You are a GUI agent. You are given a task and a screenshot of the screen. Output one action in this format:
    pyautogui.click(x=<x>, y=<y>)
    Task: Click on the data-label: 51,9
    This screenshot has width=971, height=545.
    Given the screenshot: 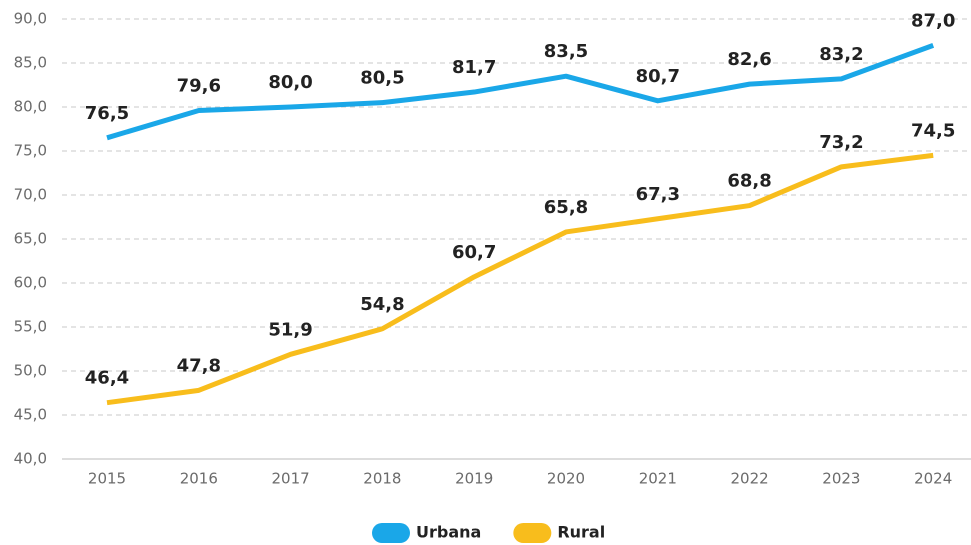 What is the action you would take?
    pyautogui.click(x=290, y=329)
    